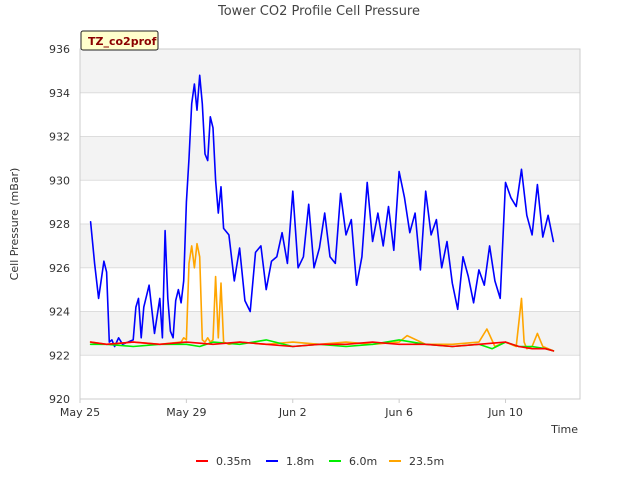  Describe the element at coordinates (80, 412) in the screenshot. I see `x-tick-label: May 25` at that location.